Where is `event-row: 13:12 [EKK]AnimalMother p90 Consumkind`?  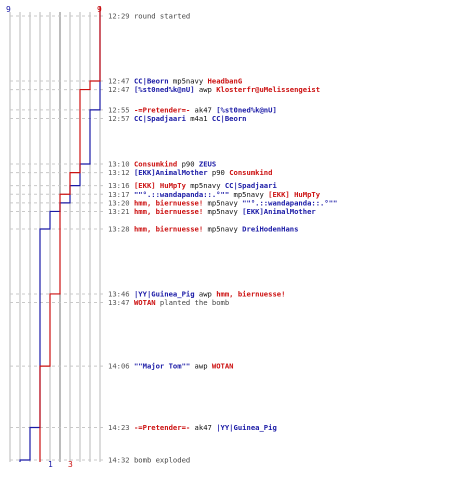
event-row: 13:12 [EKK]AnimalMother p90 Consumkind is located at coordinates (190, 172).